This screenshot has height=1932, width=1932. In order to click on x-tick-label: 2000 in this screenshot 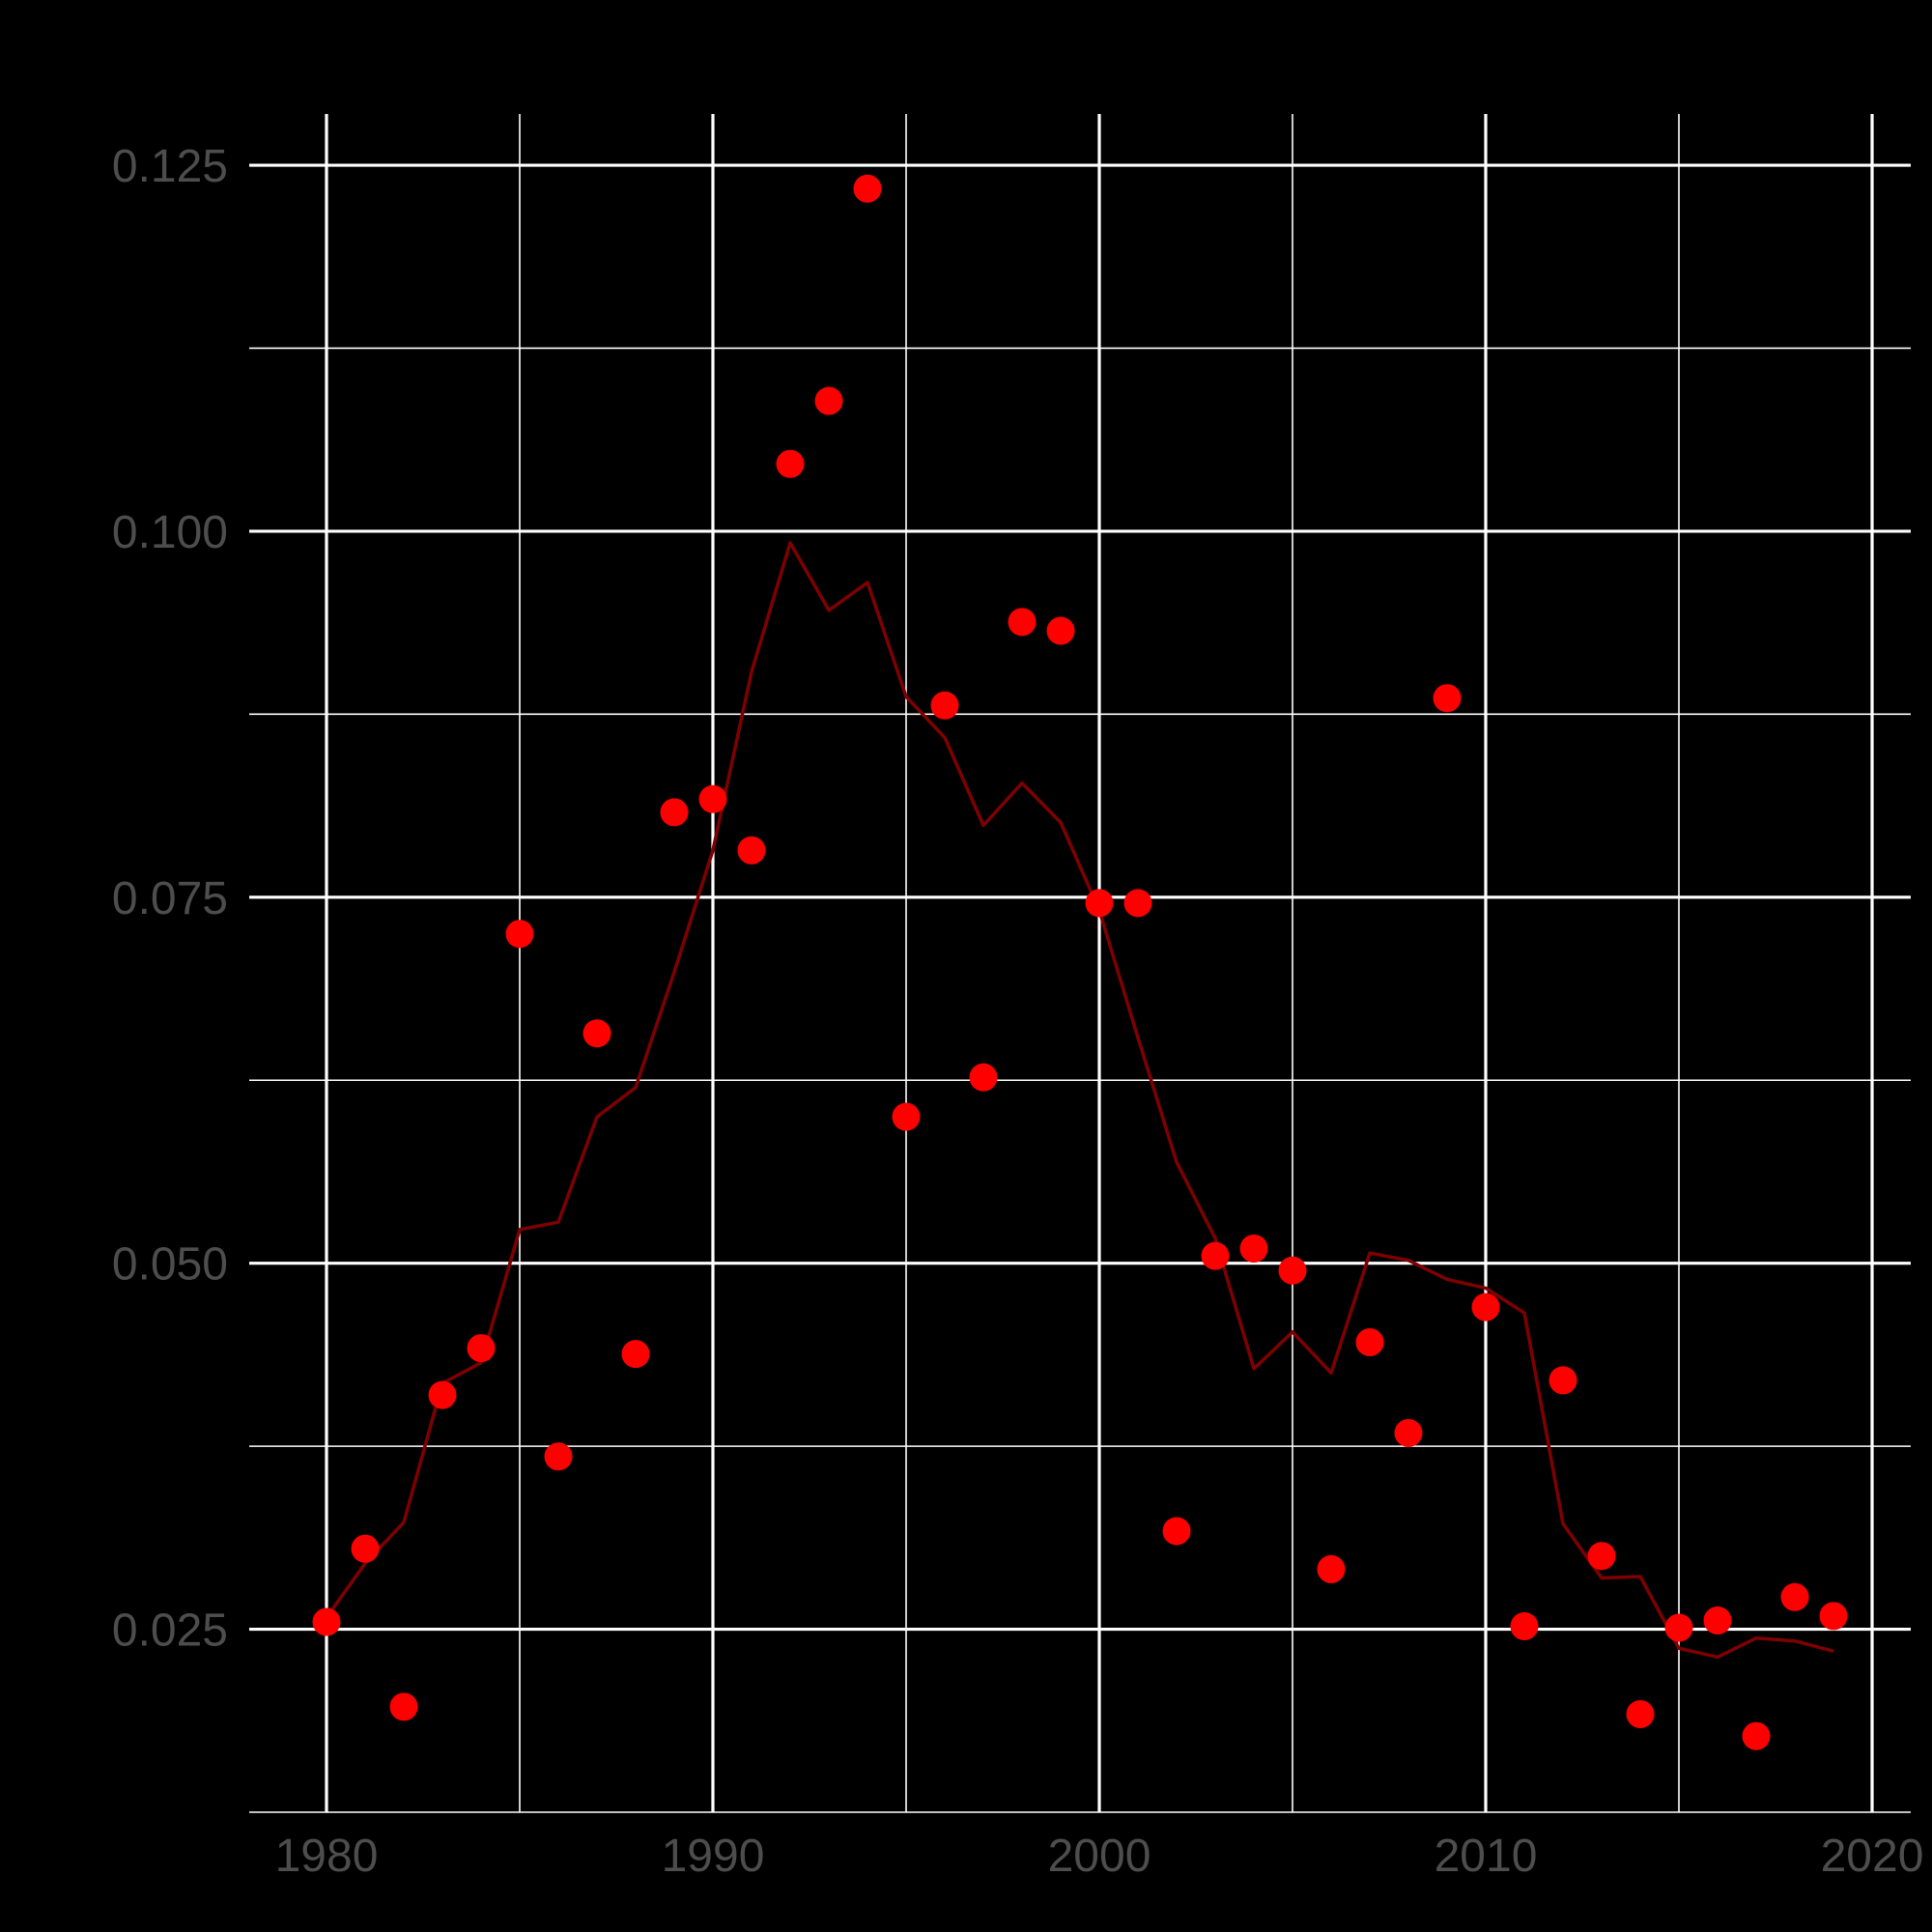, I will do `click(1099, 1856)`.